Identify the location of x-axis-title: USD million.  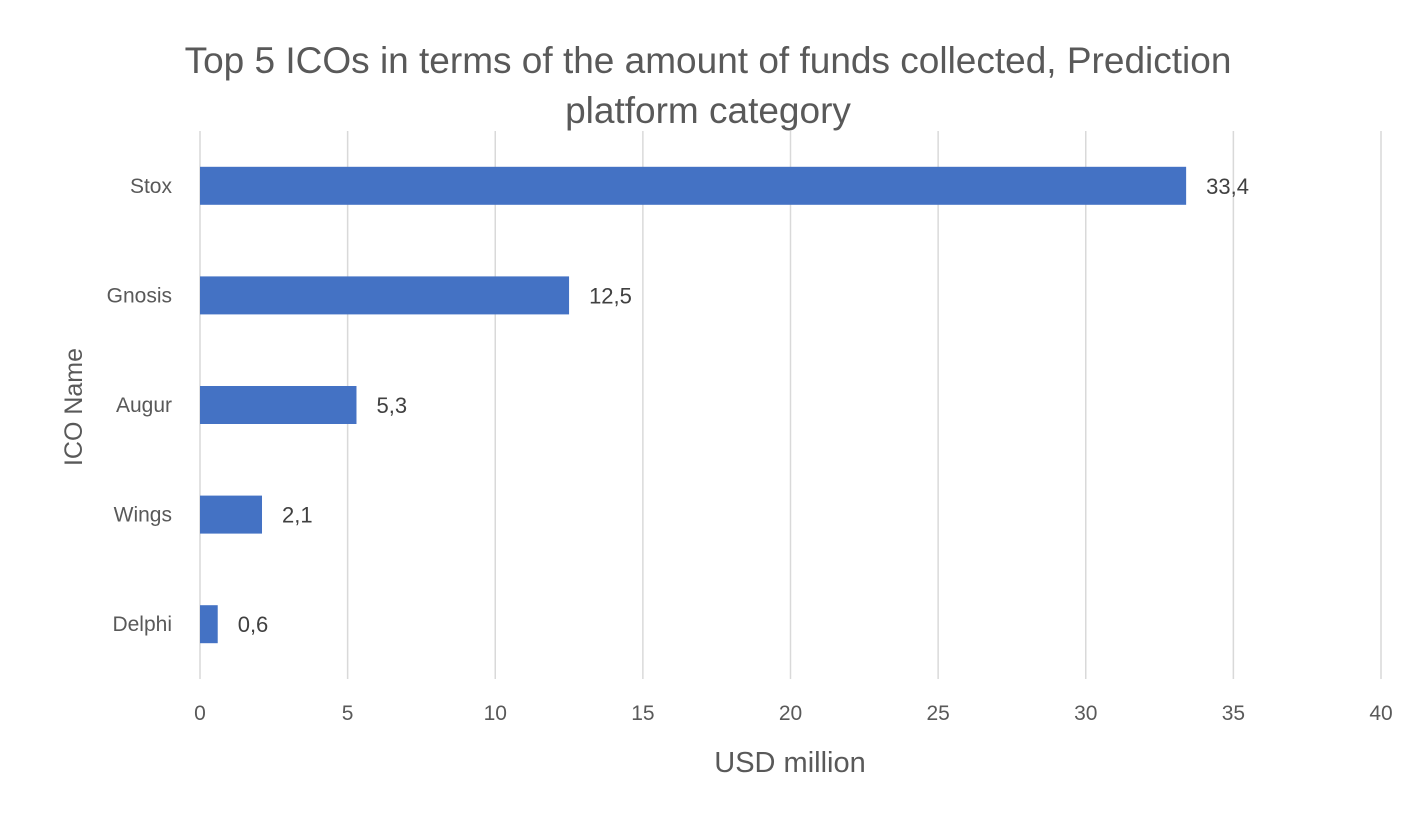
(789, 763).